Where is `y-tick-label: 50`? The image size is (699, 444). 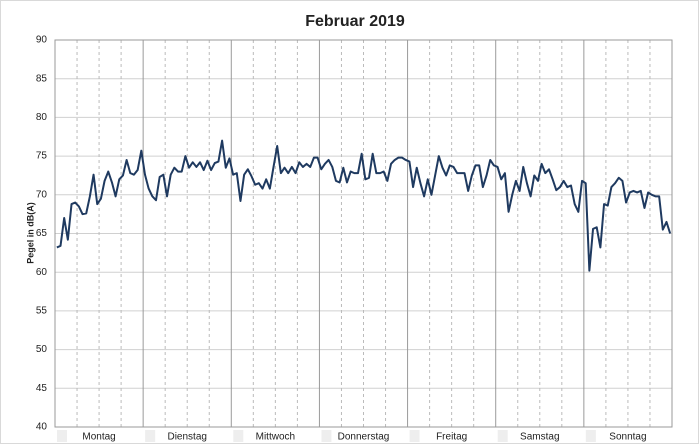 y-tick-label: 50 is located at coordinates (42, 349).